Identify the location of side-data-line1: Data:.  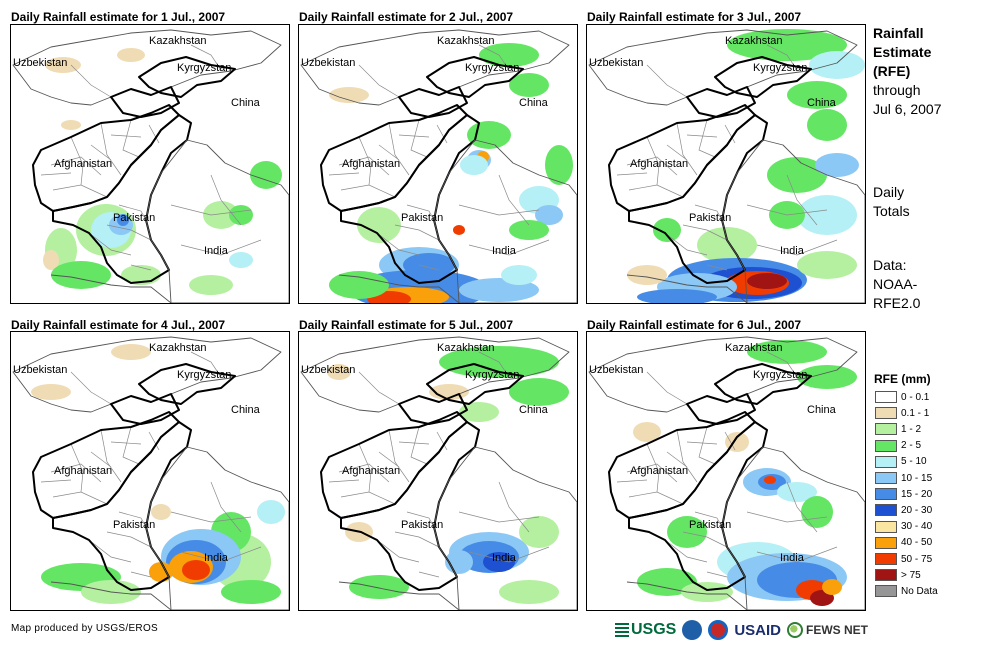
(890, 265).